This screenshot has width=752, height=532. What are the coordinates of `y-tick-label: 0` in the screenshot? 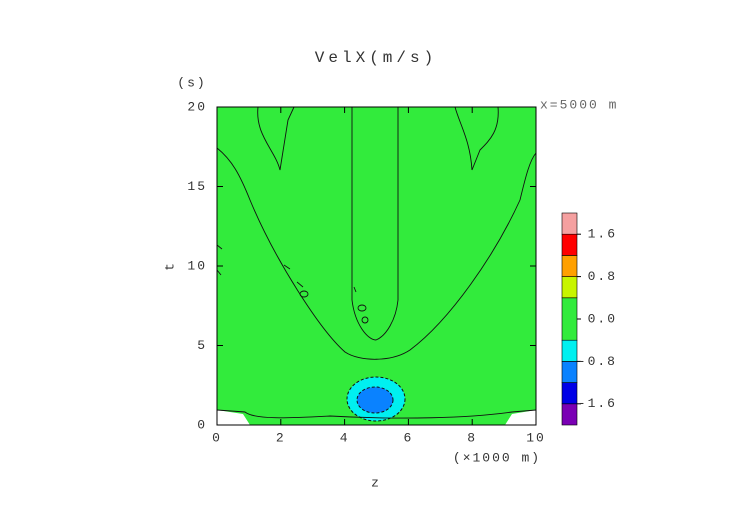 It's located at (202, 424).